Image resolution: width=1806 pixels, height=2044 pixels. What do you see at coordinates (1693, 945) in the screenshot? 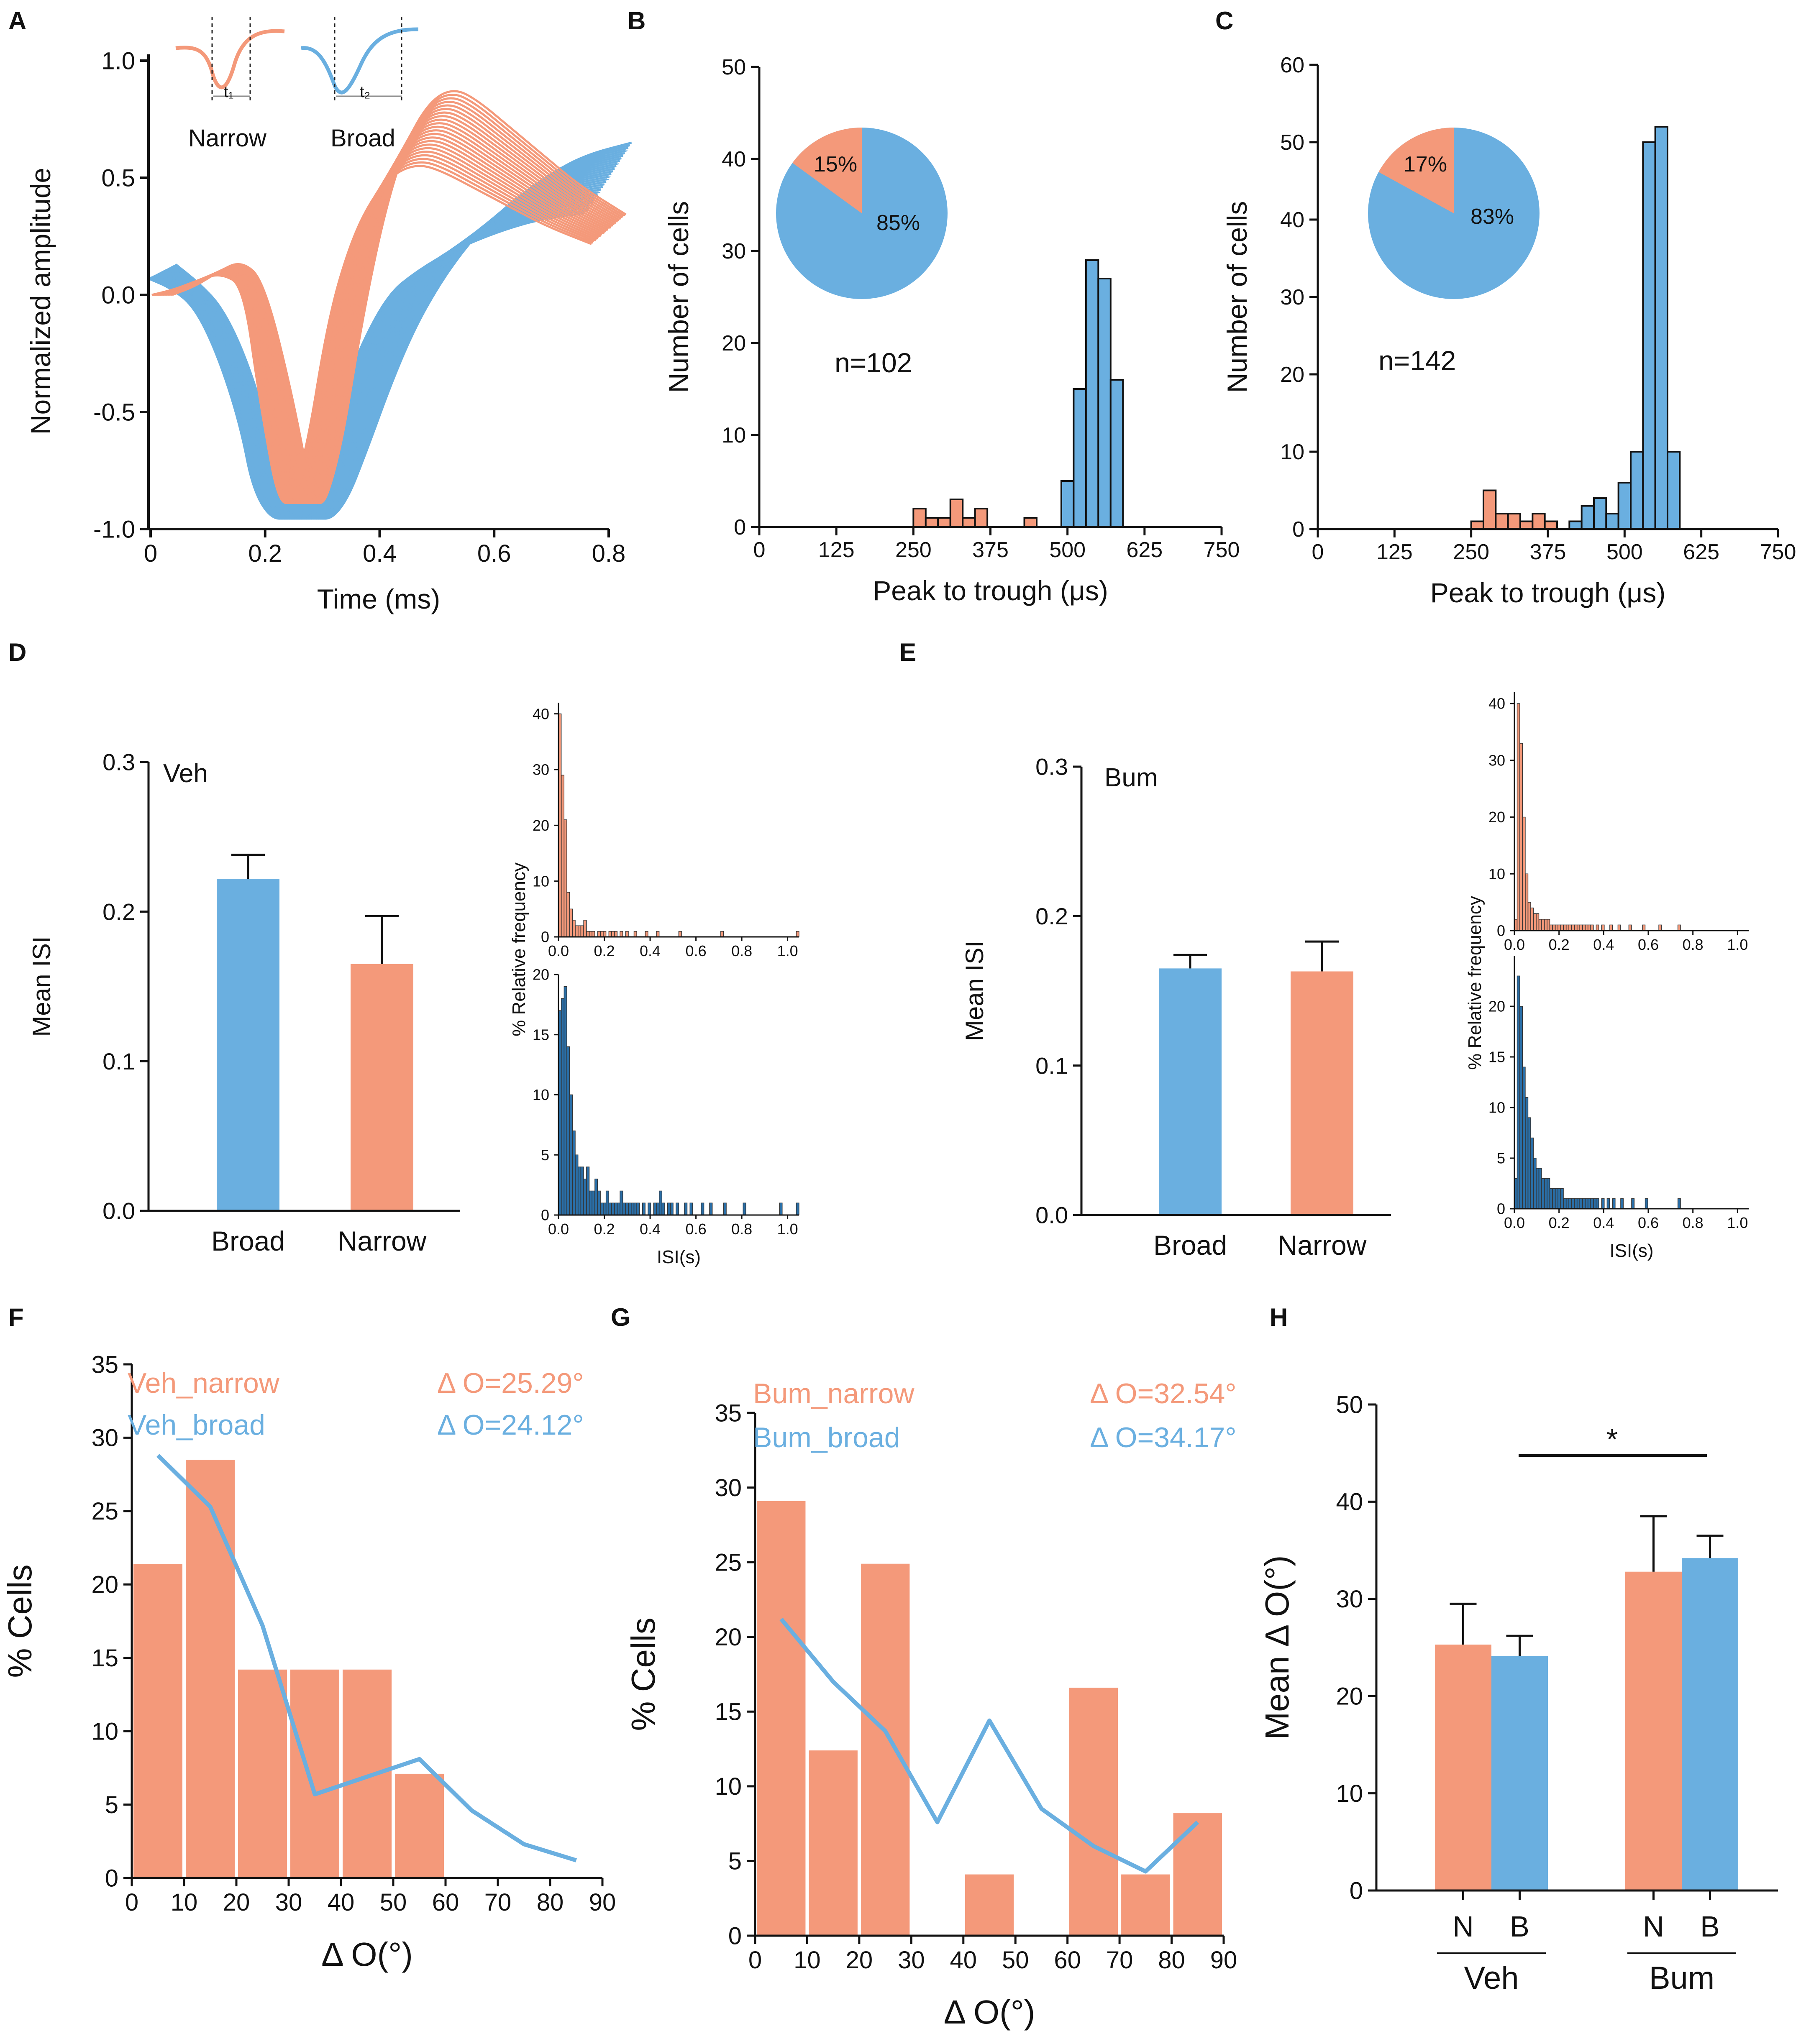
I see `x-tick-label: 0.8` at bounding box center [1693, 945].